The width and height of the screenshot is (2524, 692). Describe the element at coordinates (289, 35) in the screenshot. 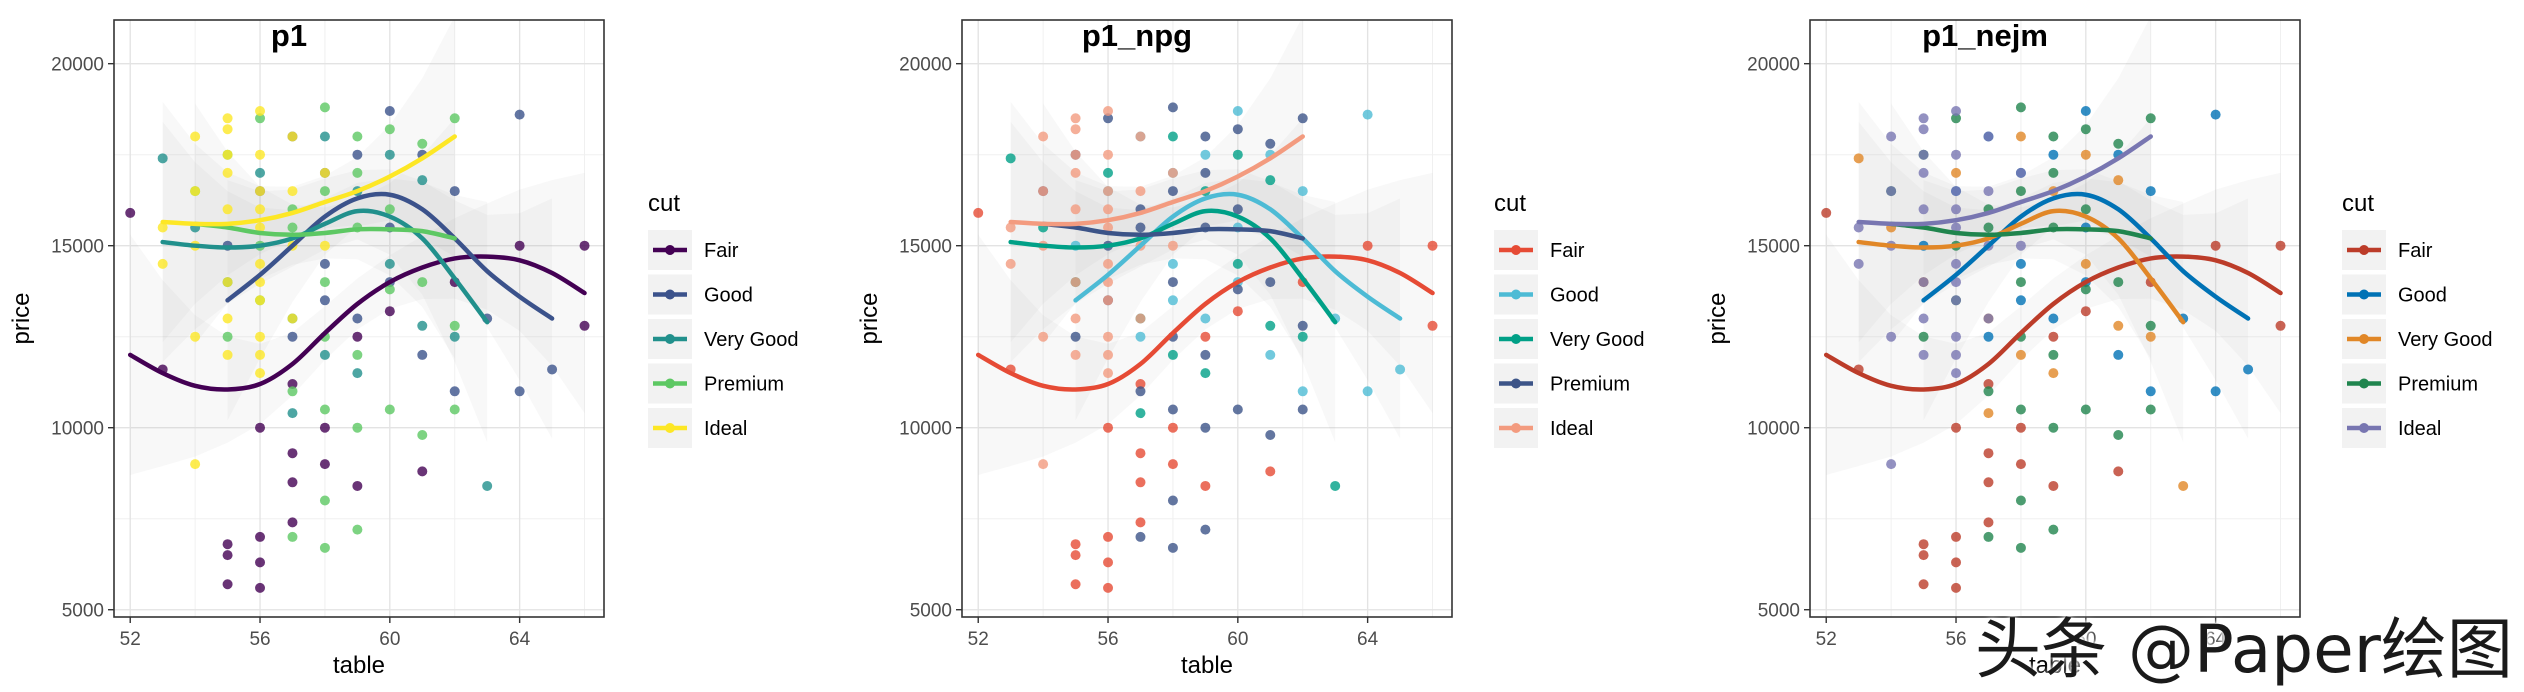

I see `chart-title: p1` at that location.